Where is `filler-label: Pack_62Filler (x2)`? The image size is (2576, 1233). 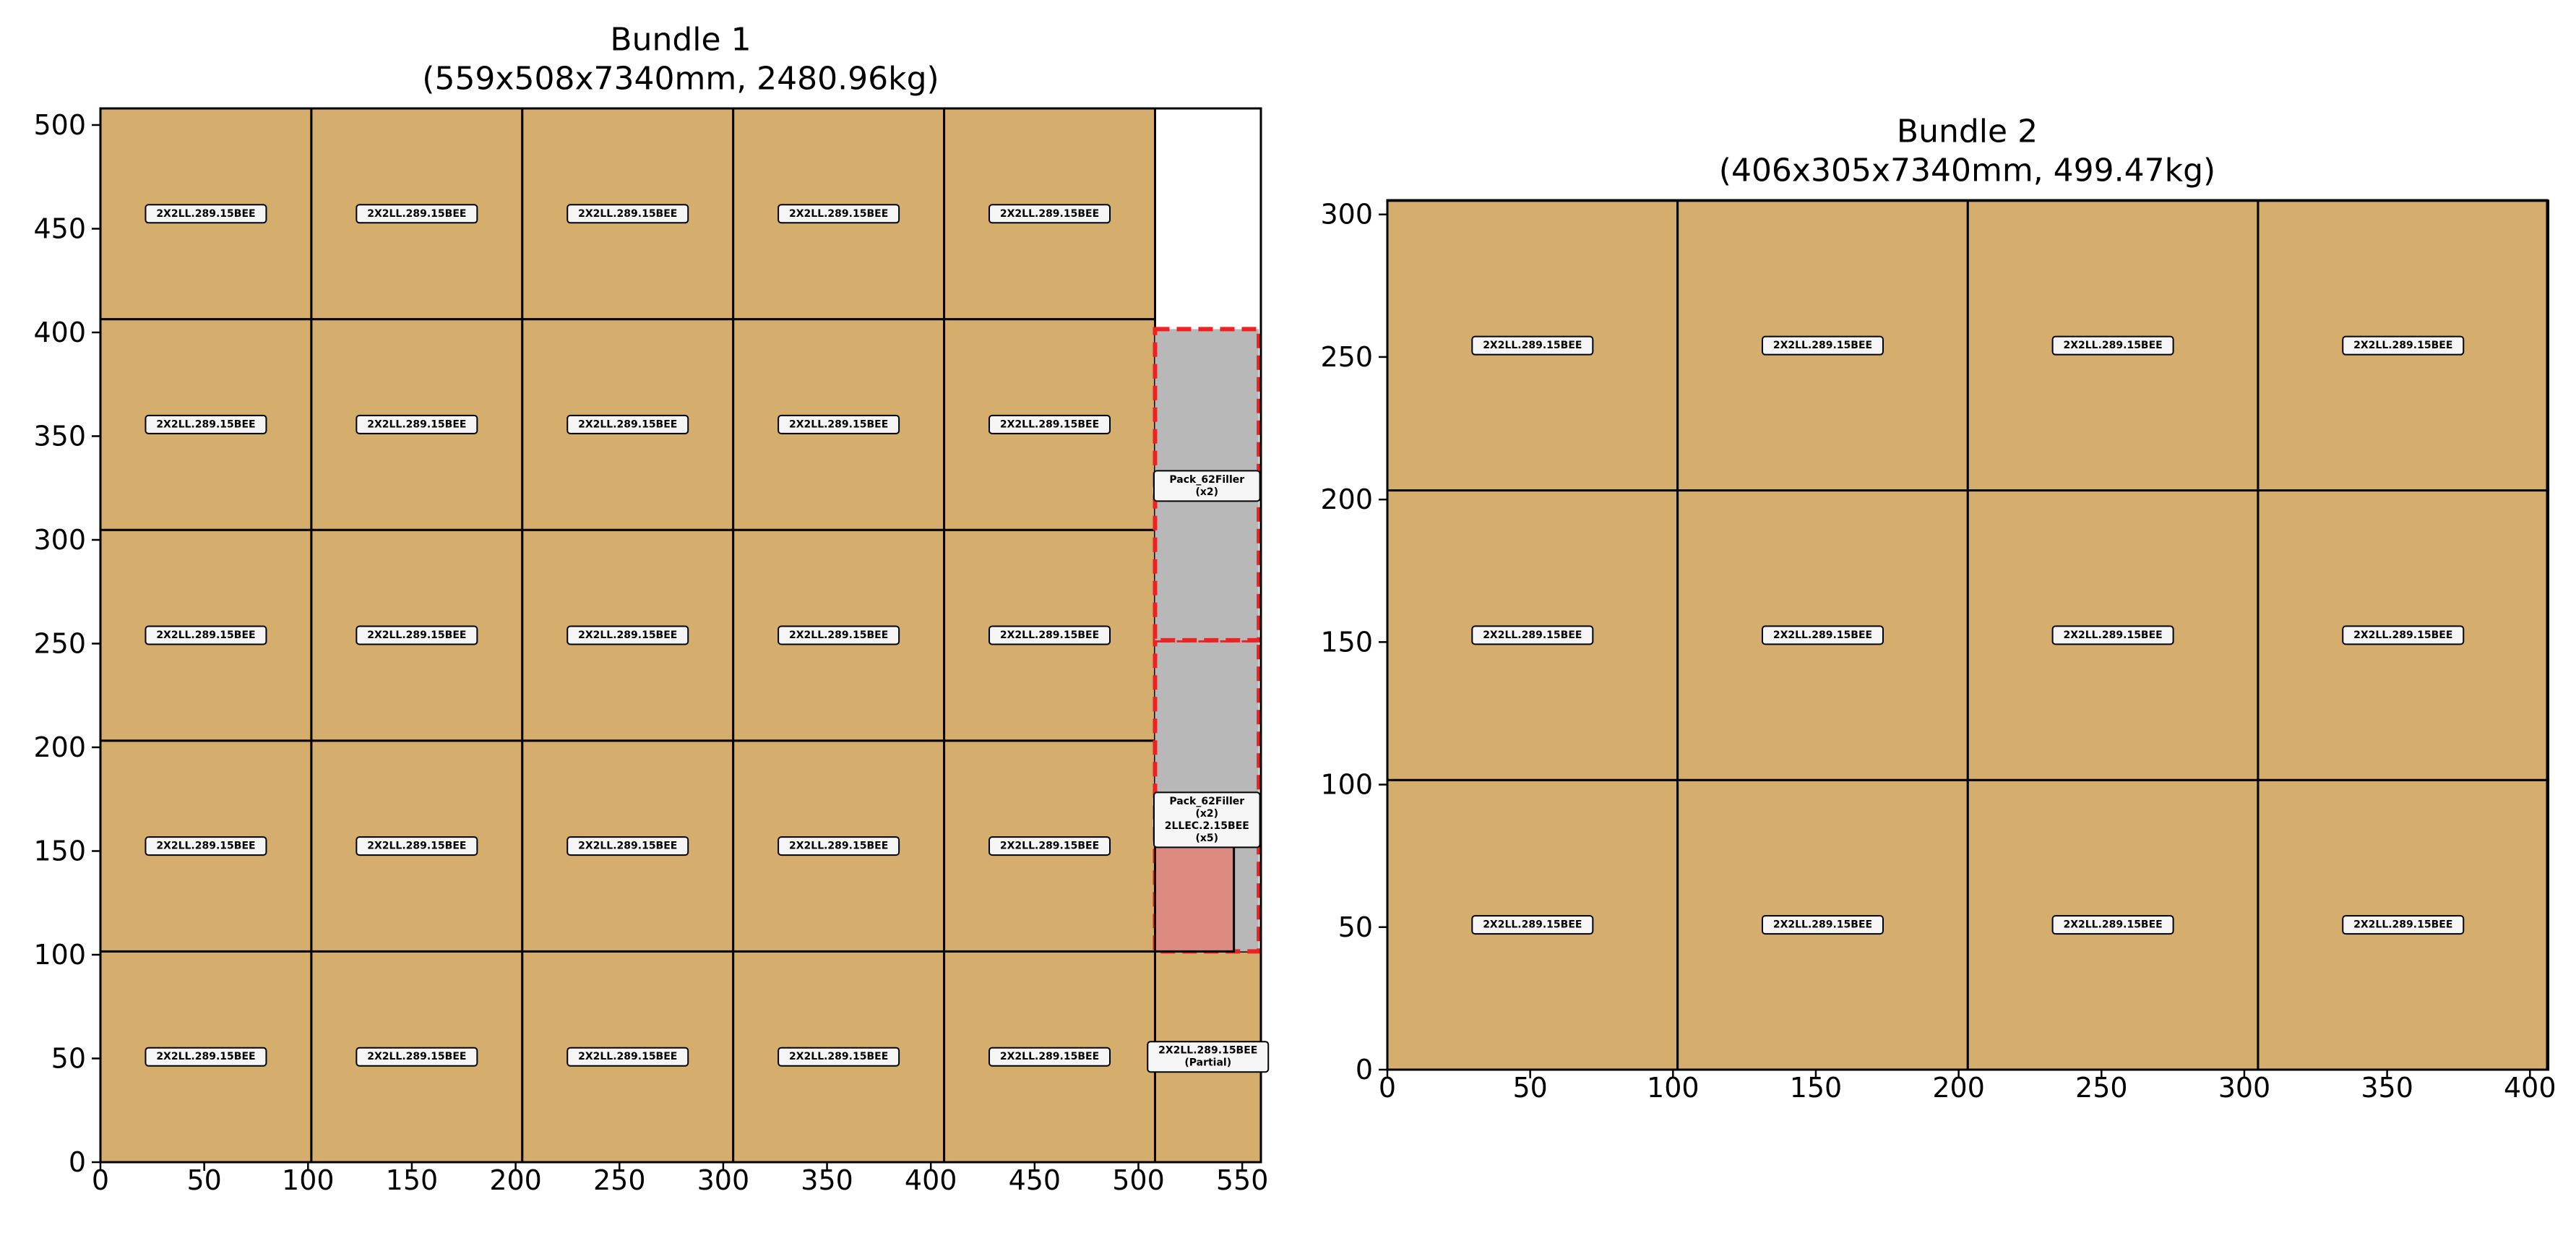 filler-label: Pack_62Filler (x2) is located at coordinates (1206, 486).